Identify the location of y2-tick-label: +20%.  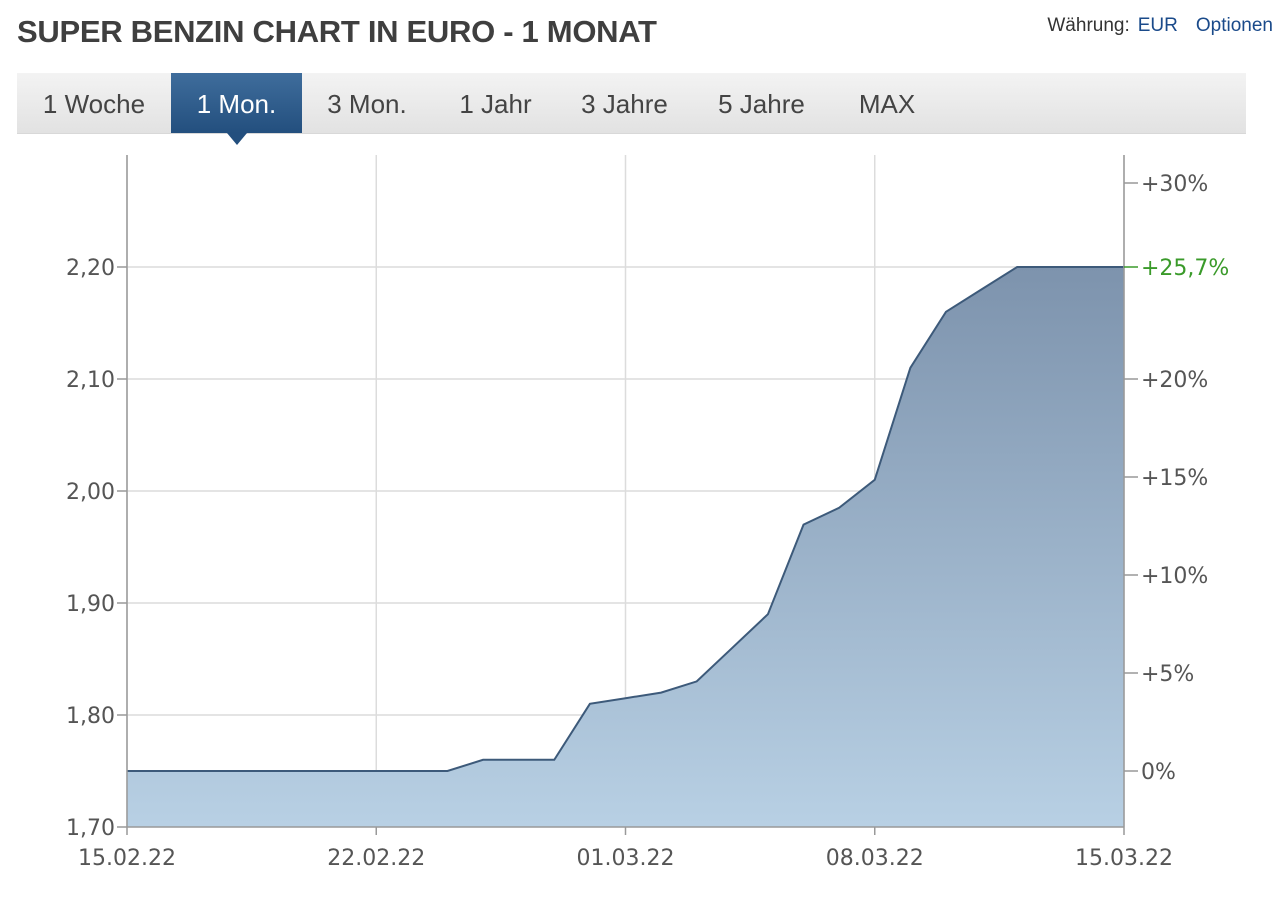
(1174, 380).